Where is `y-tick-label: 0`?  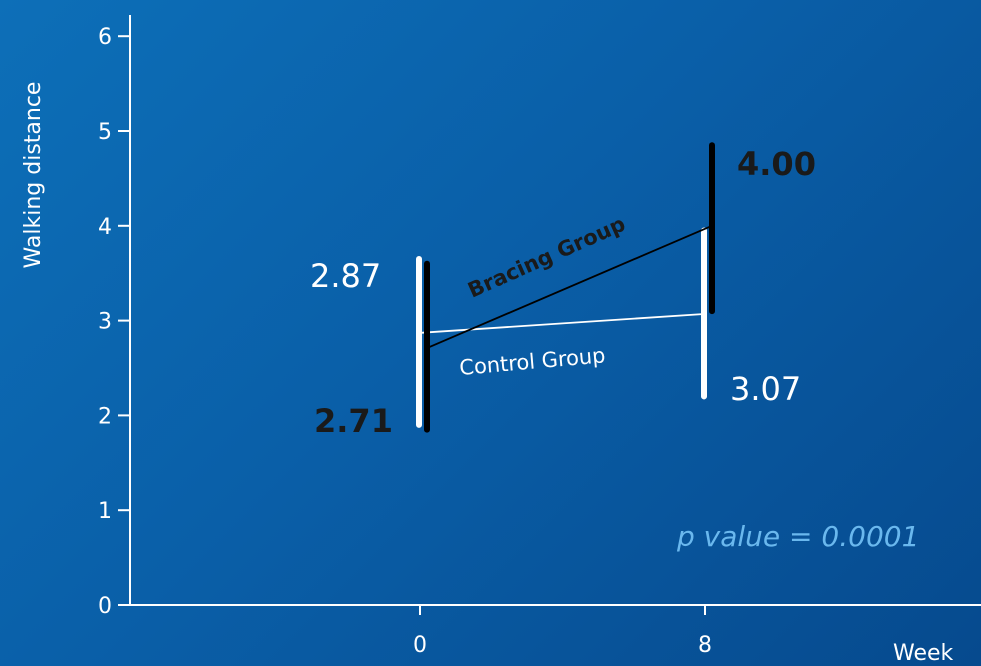 y-tick-label: 0 is located at coordinates (105, 606).